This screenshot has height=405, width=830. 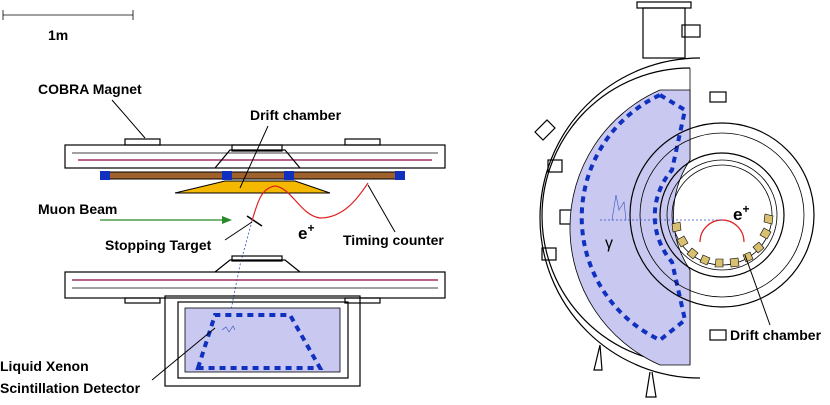 What do you see at coordinates (58, 35) in the screenshot?
I see `scale-label: 1m` at bounding box center [58, 35].